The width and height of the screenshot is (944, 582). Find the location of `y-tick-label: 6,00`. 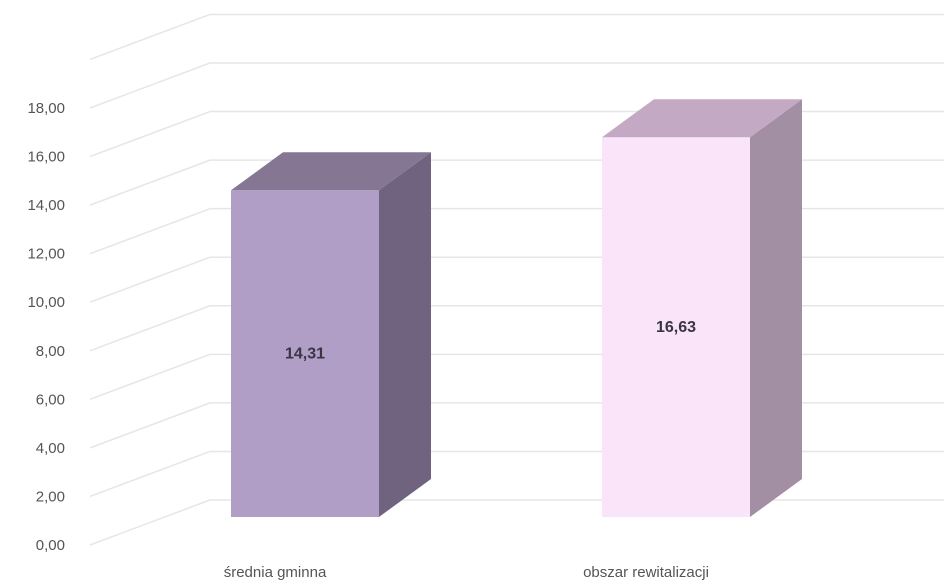

y-tick-label: 6,00 is located at coordinates (50, 399).